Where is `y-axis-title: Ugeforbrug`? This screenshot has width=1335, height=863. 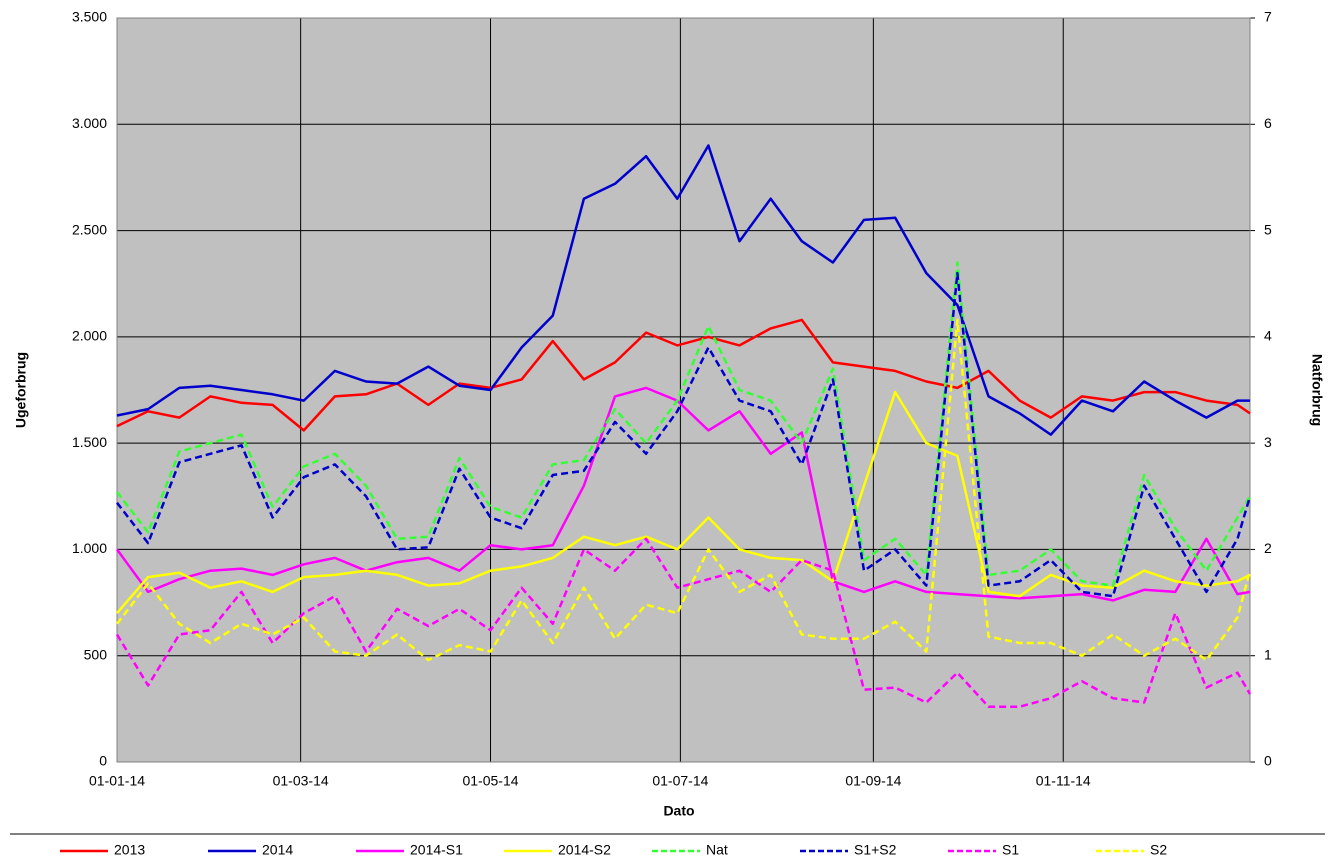 y-axis-title: Ugeforbrug is located at coordinates (21, 390).